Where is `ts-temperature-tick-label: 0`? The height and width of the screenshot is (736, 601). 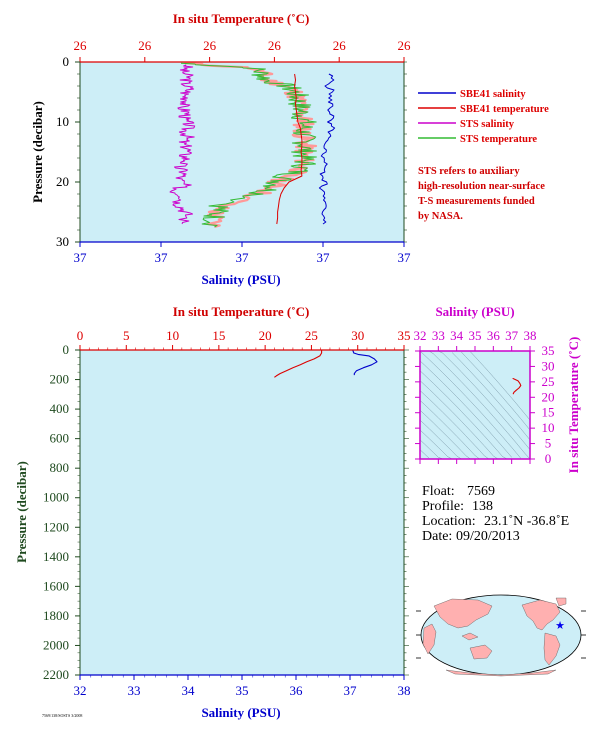
ts-temperature-tick-label: 0 is located at coordinates (548, 458).